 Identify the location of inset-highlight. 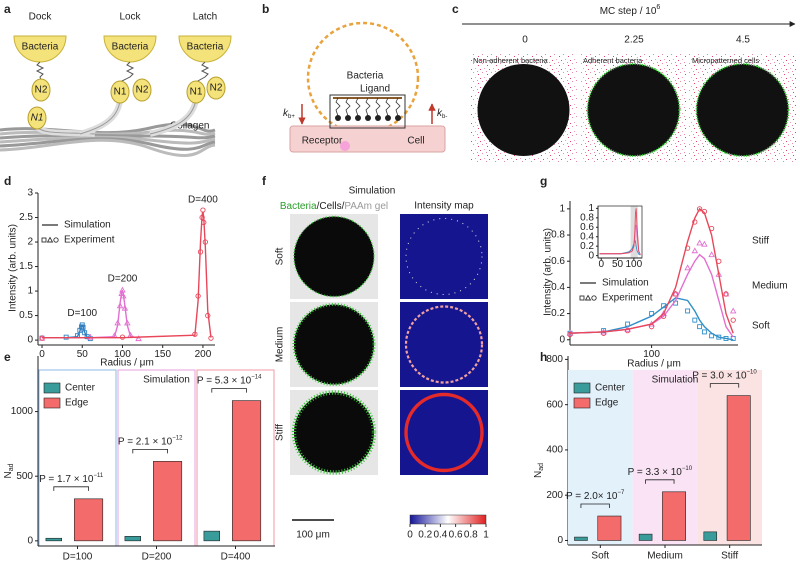
(634, 232).